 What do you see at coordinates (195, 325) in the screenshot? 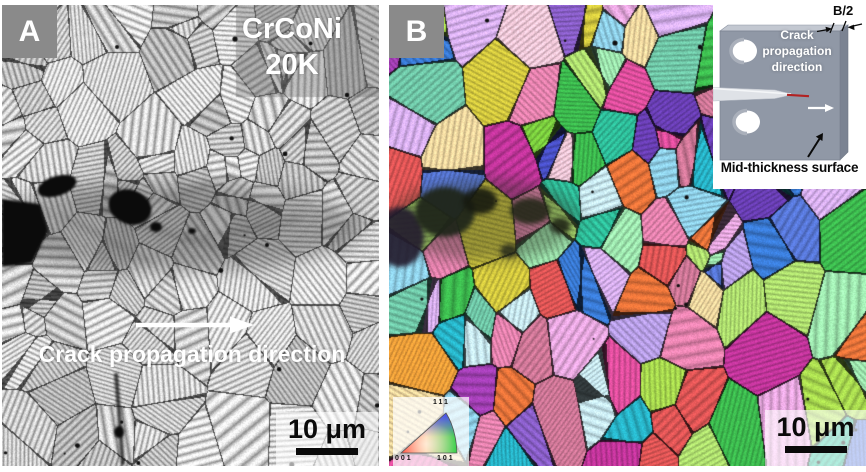
I see `crack-direction-arrow-icon` at bounding box center [195, 325].